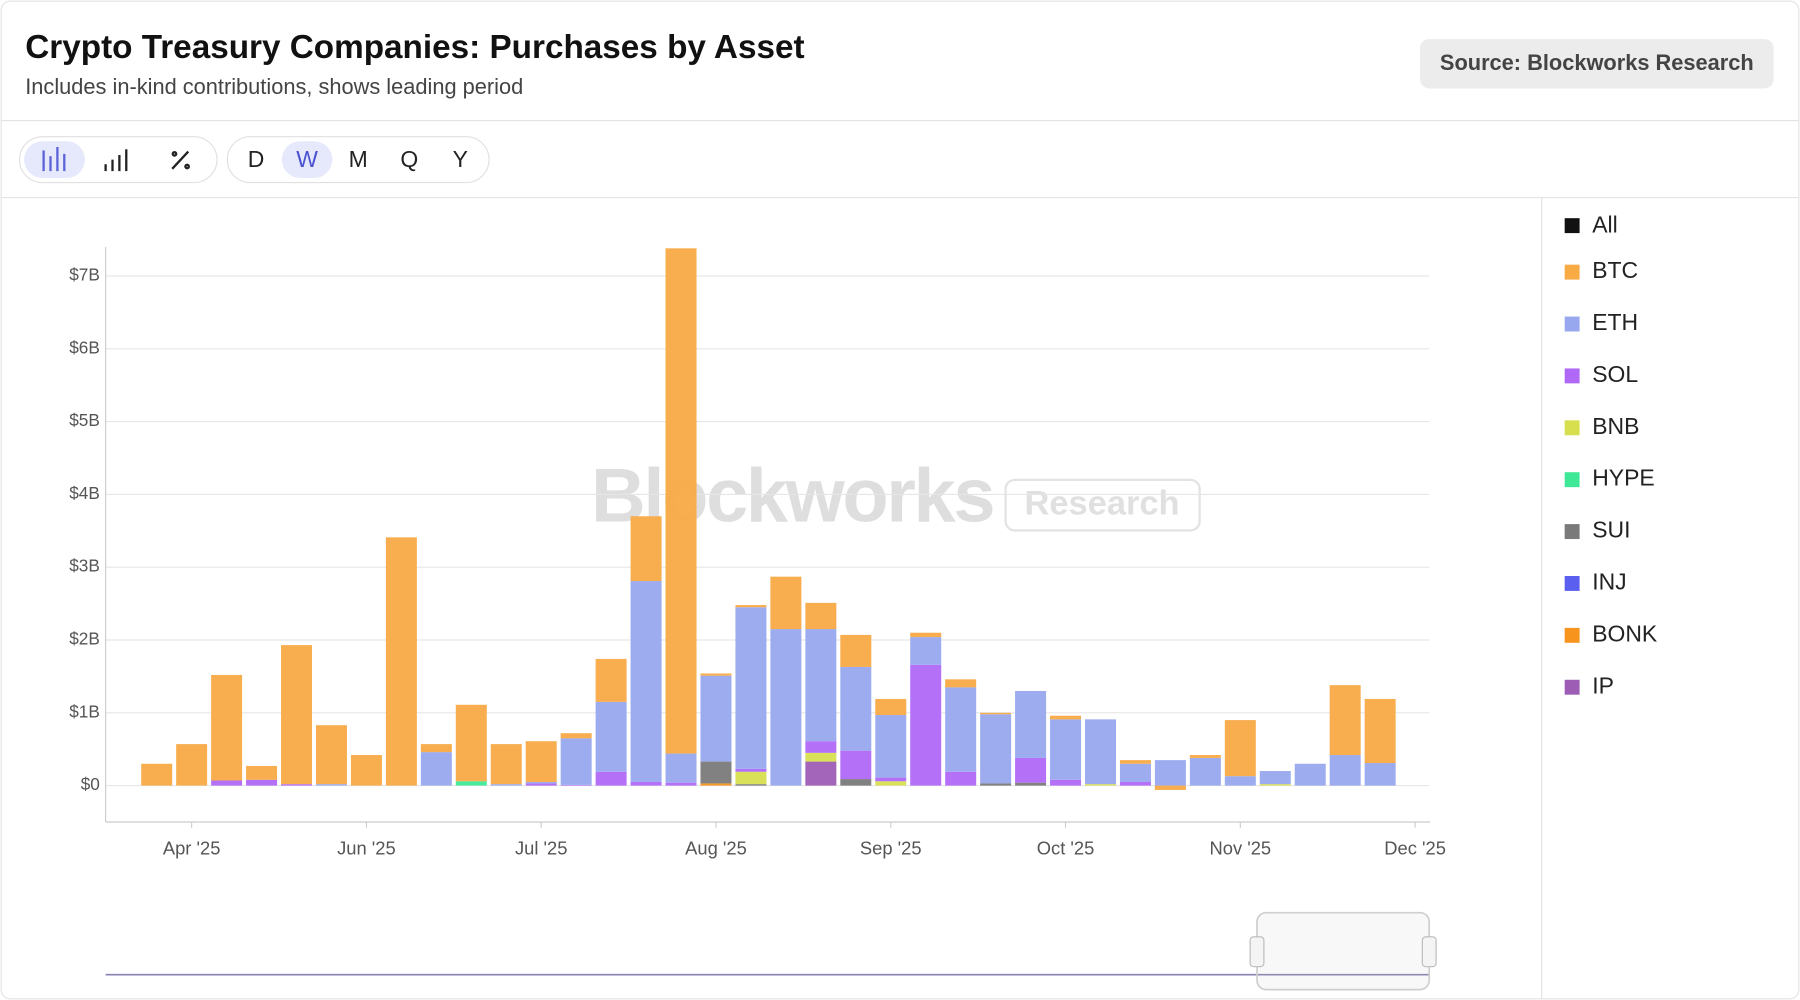 This screenshot has height=1000, width=1800. What do you see at coordinates (1597, 62) in the screenshot?
I see `source-text: Source: Blockworks Research` at bounding box center [1597, 62].